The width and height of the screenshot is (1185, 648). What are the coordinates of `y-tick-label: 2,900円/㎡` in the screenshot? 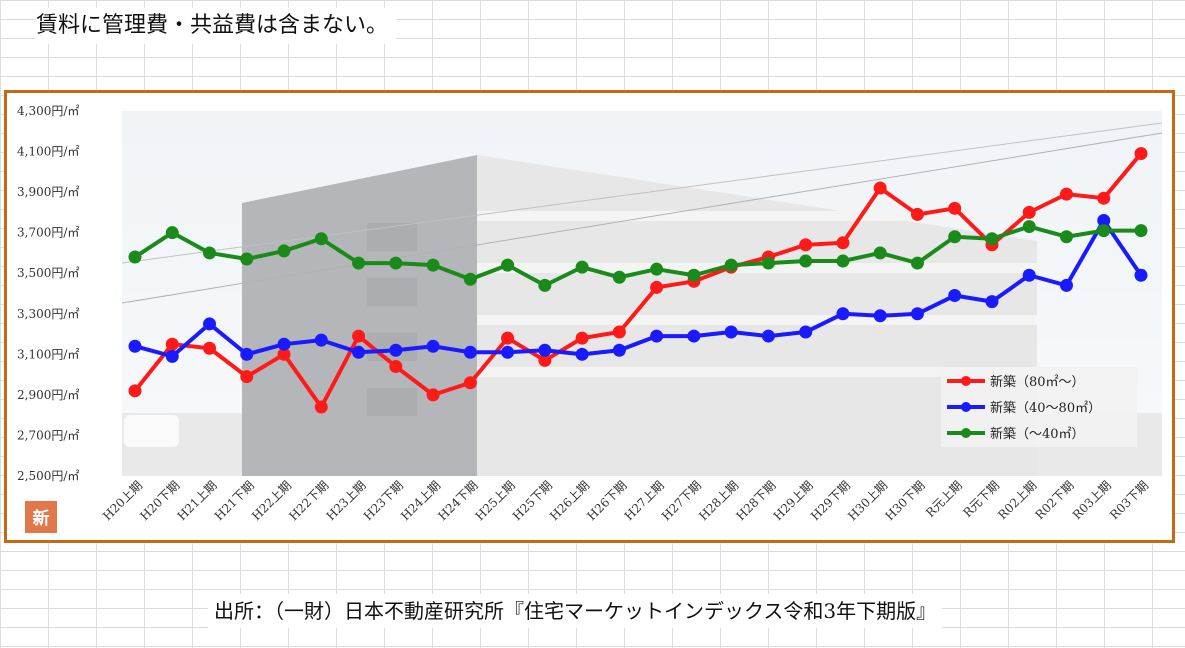 It's located at (48, 395).